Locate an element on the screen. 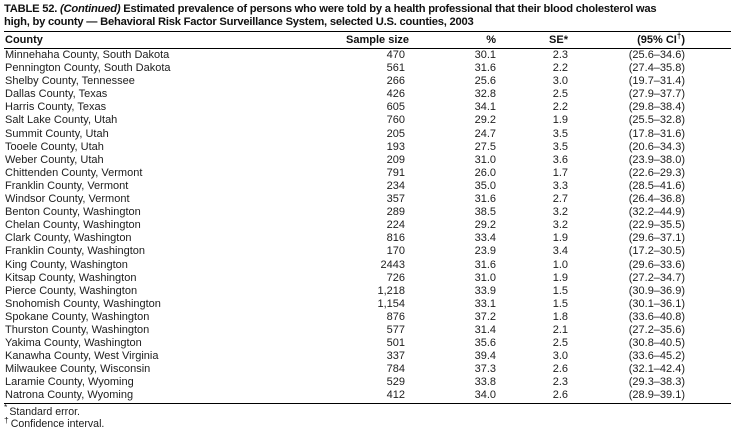 Image resolution: width=735 pixels, height=433 pixels. cell-percent: 37.3 is located at coordinates (485, 369).